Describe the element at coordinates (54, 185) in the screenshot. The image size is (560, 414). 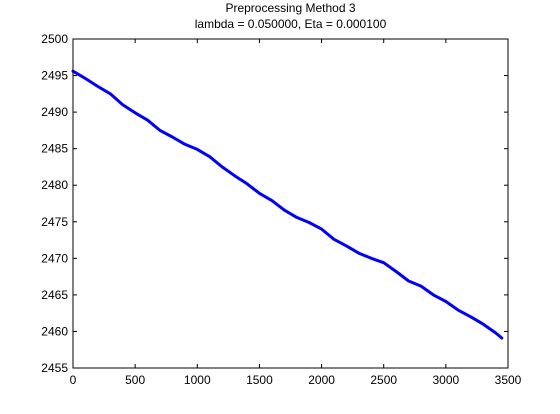
I see `y-tick-label: 2480` at that location.